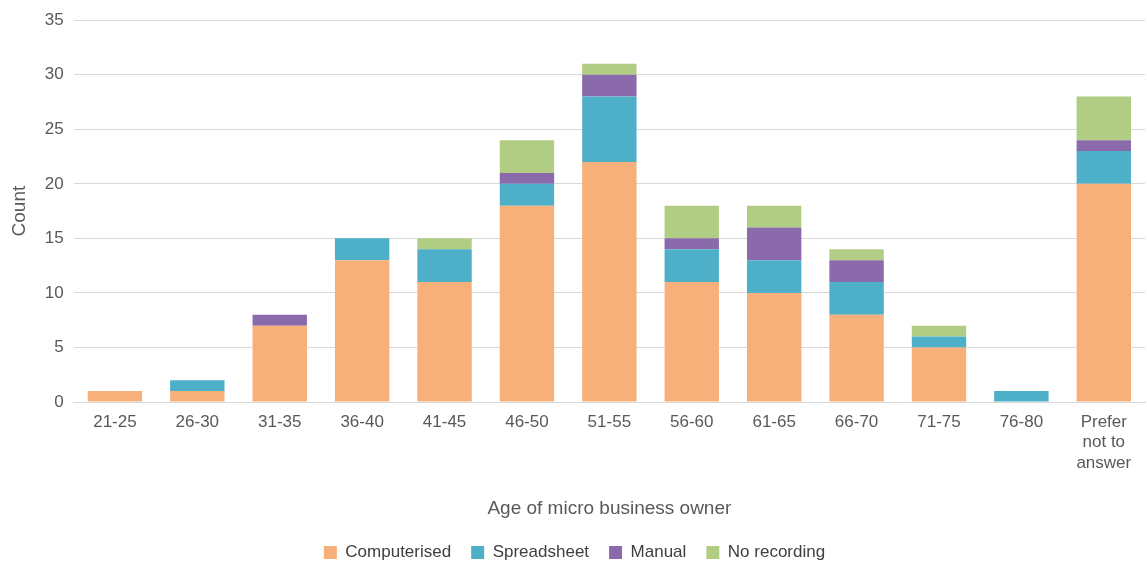 The height and width of the screenshot is (571, 1147). Describe the element at coordinates (197, 421) in the screenshot. I see `x-tick-label: 26-30` at that location.